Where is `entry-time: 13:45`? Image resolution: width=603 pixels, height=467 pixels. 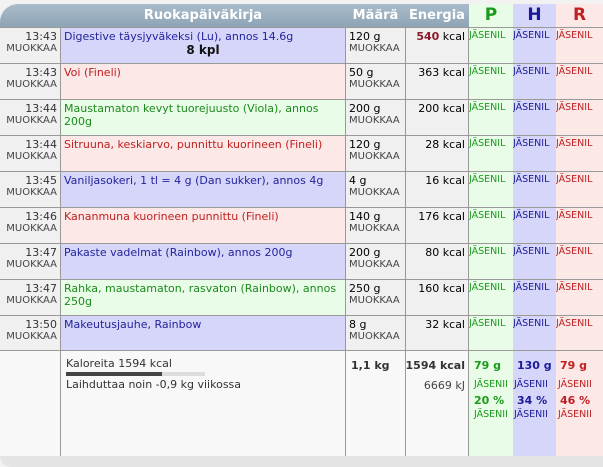 entry-time: 13:45 is located at coordinates (41, 180).